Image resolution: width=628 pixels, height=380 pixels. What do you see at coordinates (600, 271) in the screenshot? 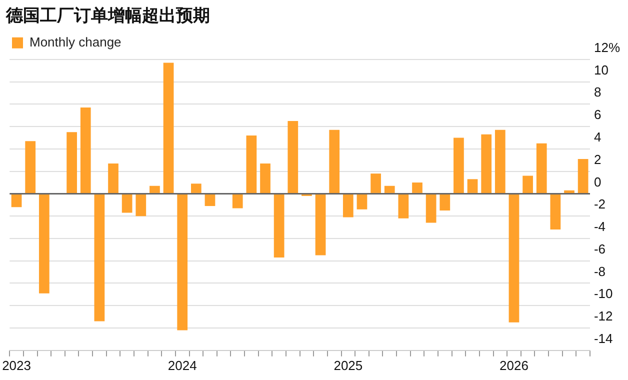
I see `y-tick-label: -8` at bounding box center [600, 271].